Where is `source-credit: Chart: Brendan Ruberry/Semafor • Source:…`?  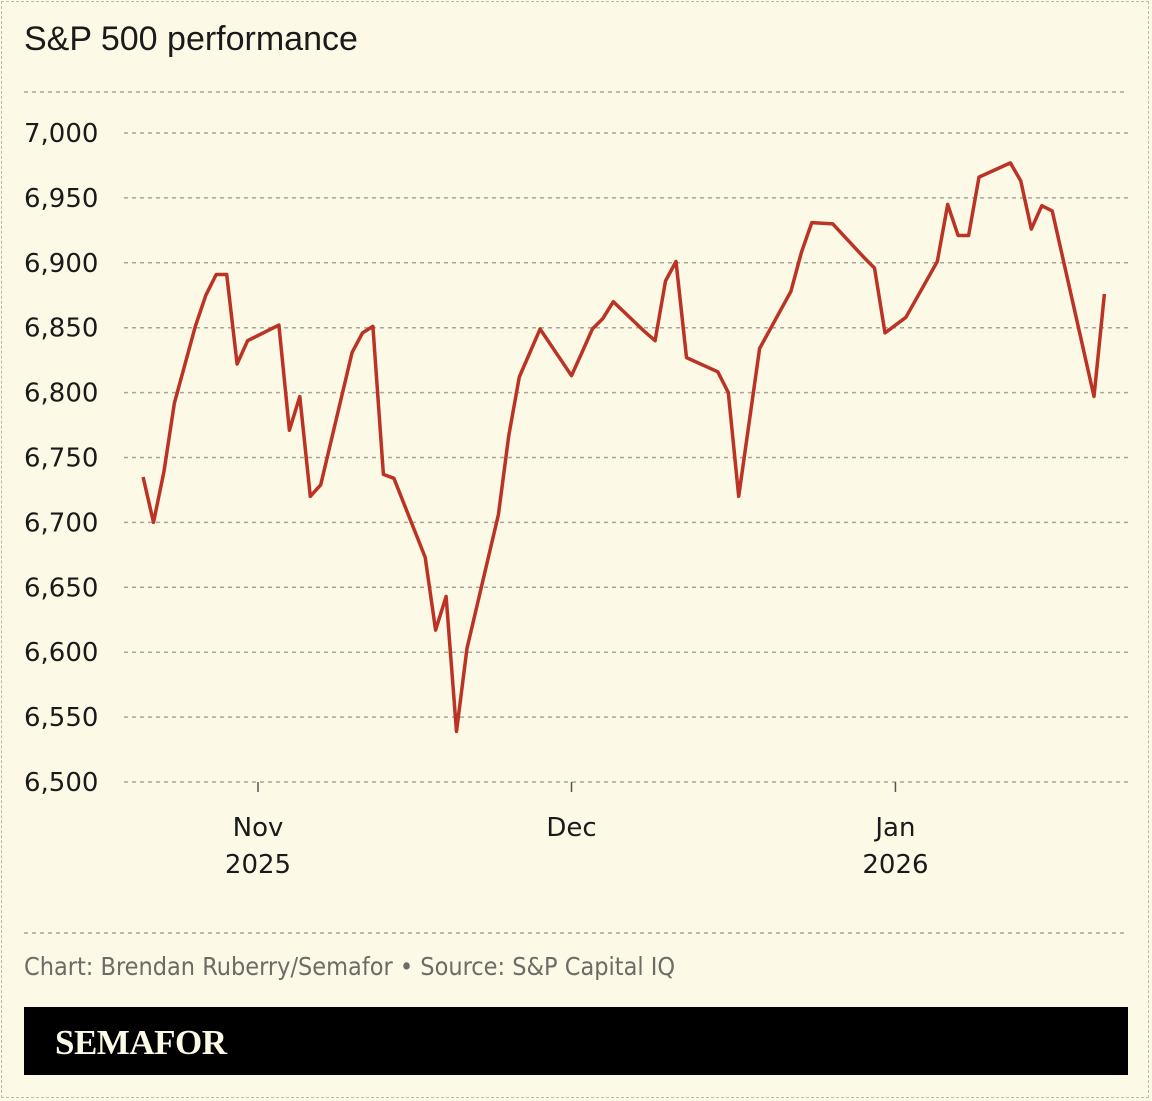
source-credit: Chart: Brendan Ruberry/Semafor • Source:… is located at coordinates (350, 966).